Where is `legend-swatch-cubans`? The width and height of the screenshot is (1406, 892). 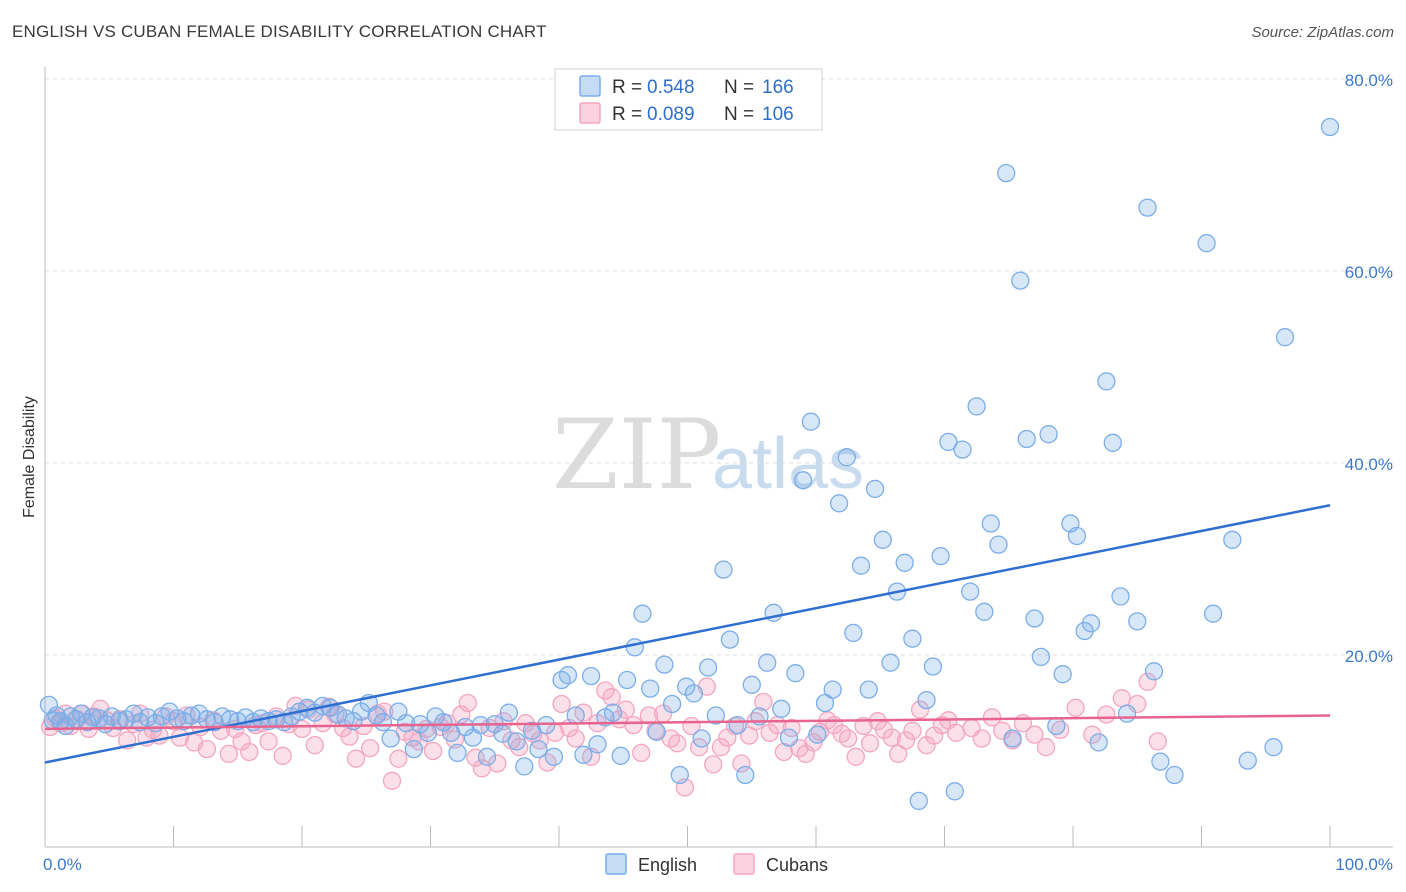
legend-swatch-cubans is located at coordinates (590, 113).